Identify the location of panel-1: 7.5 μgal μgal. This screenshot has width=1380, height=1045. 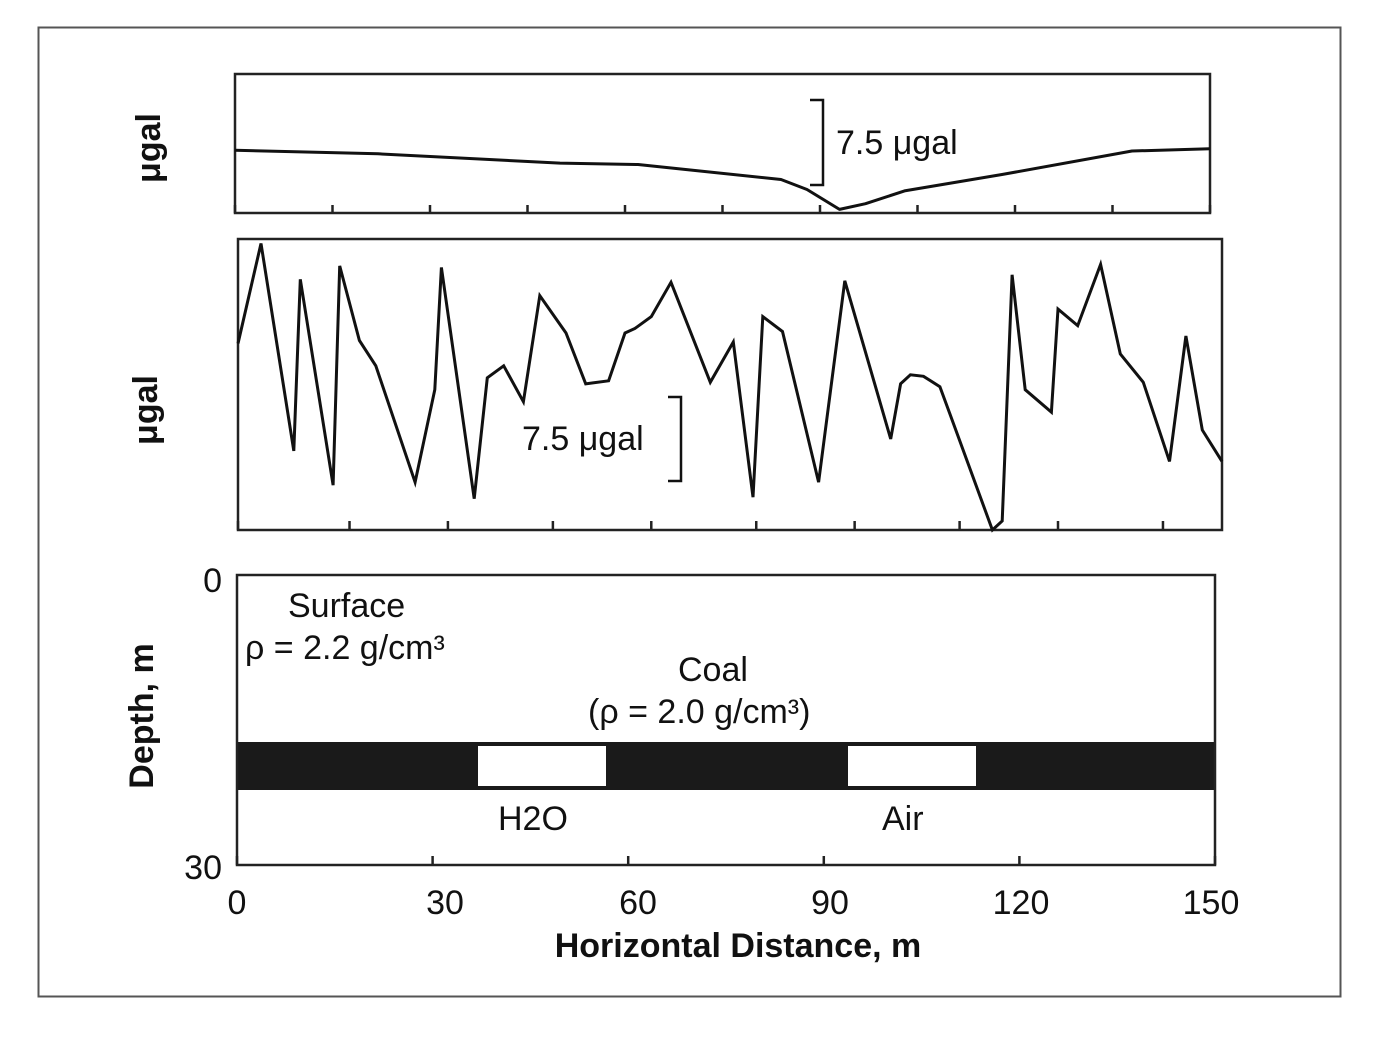
(671, 143).